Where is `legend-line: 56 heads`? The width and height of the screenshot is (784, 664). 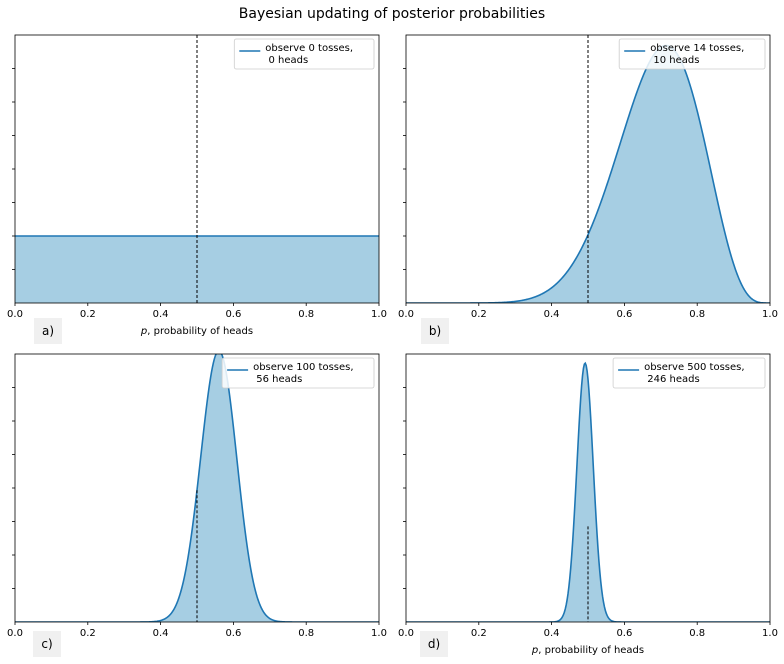
legend-line: 56 heads is located at coordinates (277, 379).